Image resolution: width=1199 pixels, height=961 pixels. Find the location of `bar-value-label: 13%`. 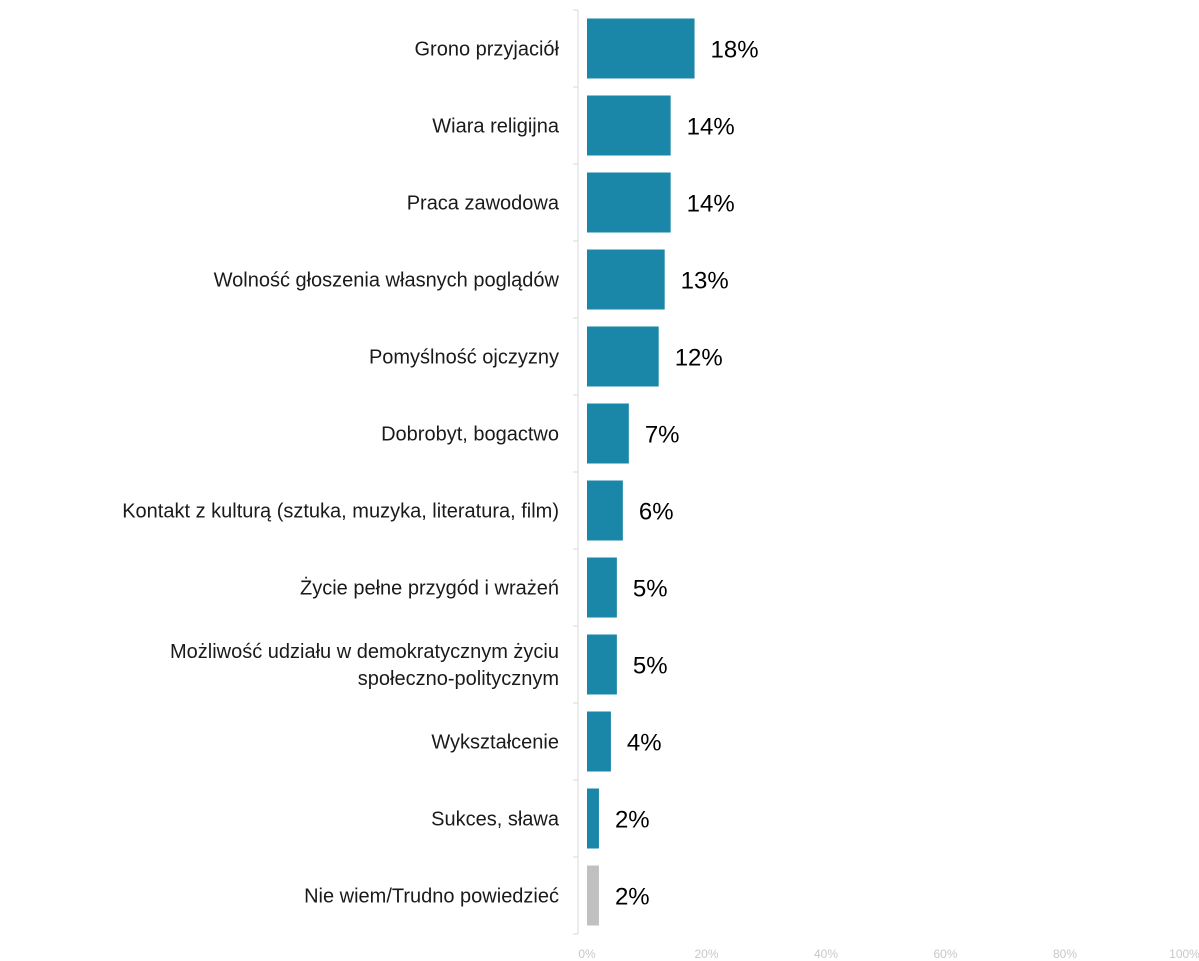

bar-value-label: 13% is located at coordinates (705, 281).